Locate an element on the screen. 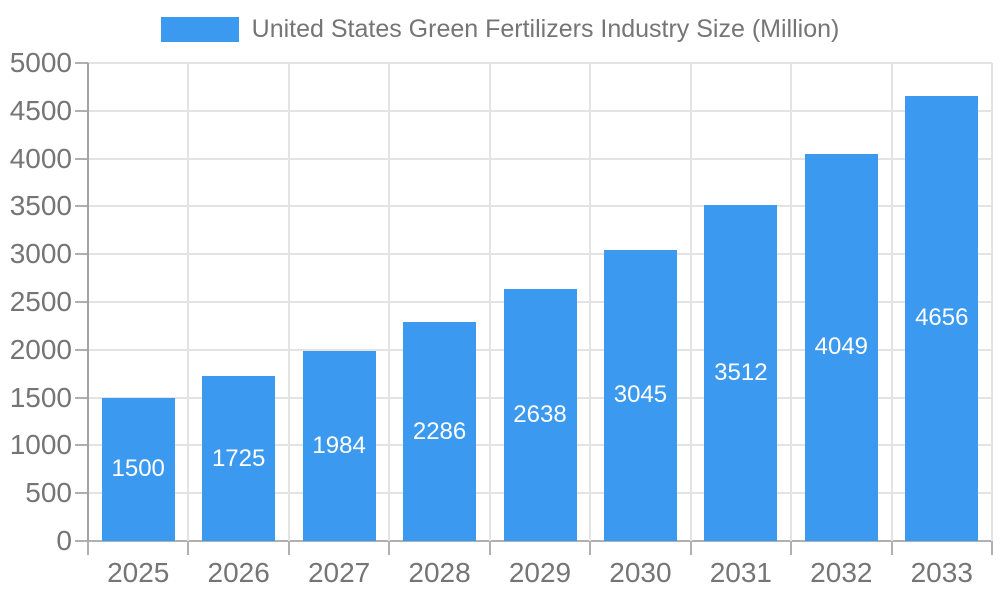  y-tick-label: 0 is located at coordinates (64, 540).